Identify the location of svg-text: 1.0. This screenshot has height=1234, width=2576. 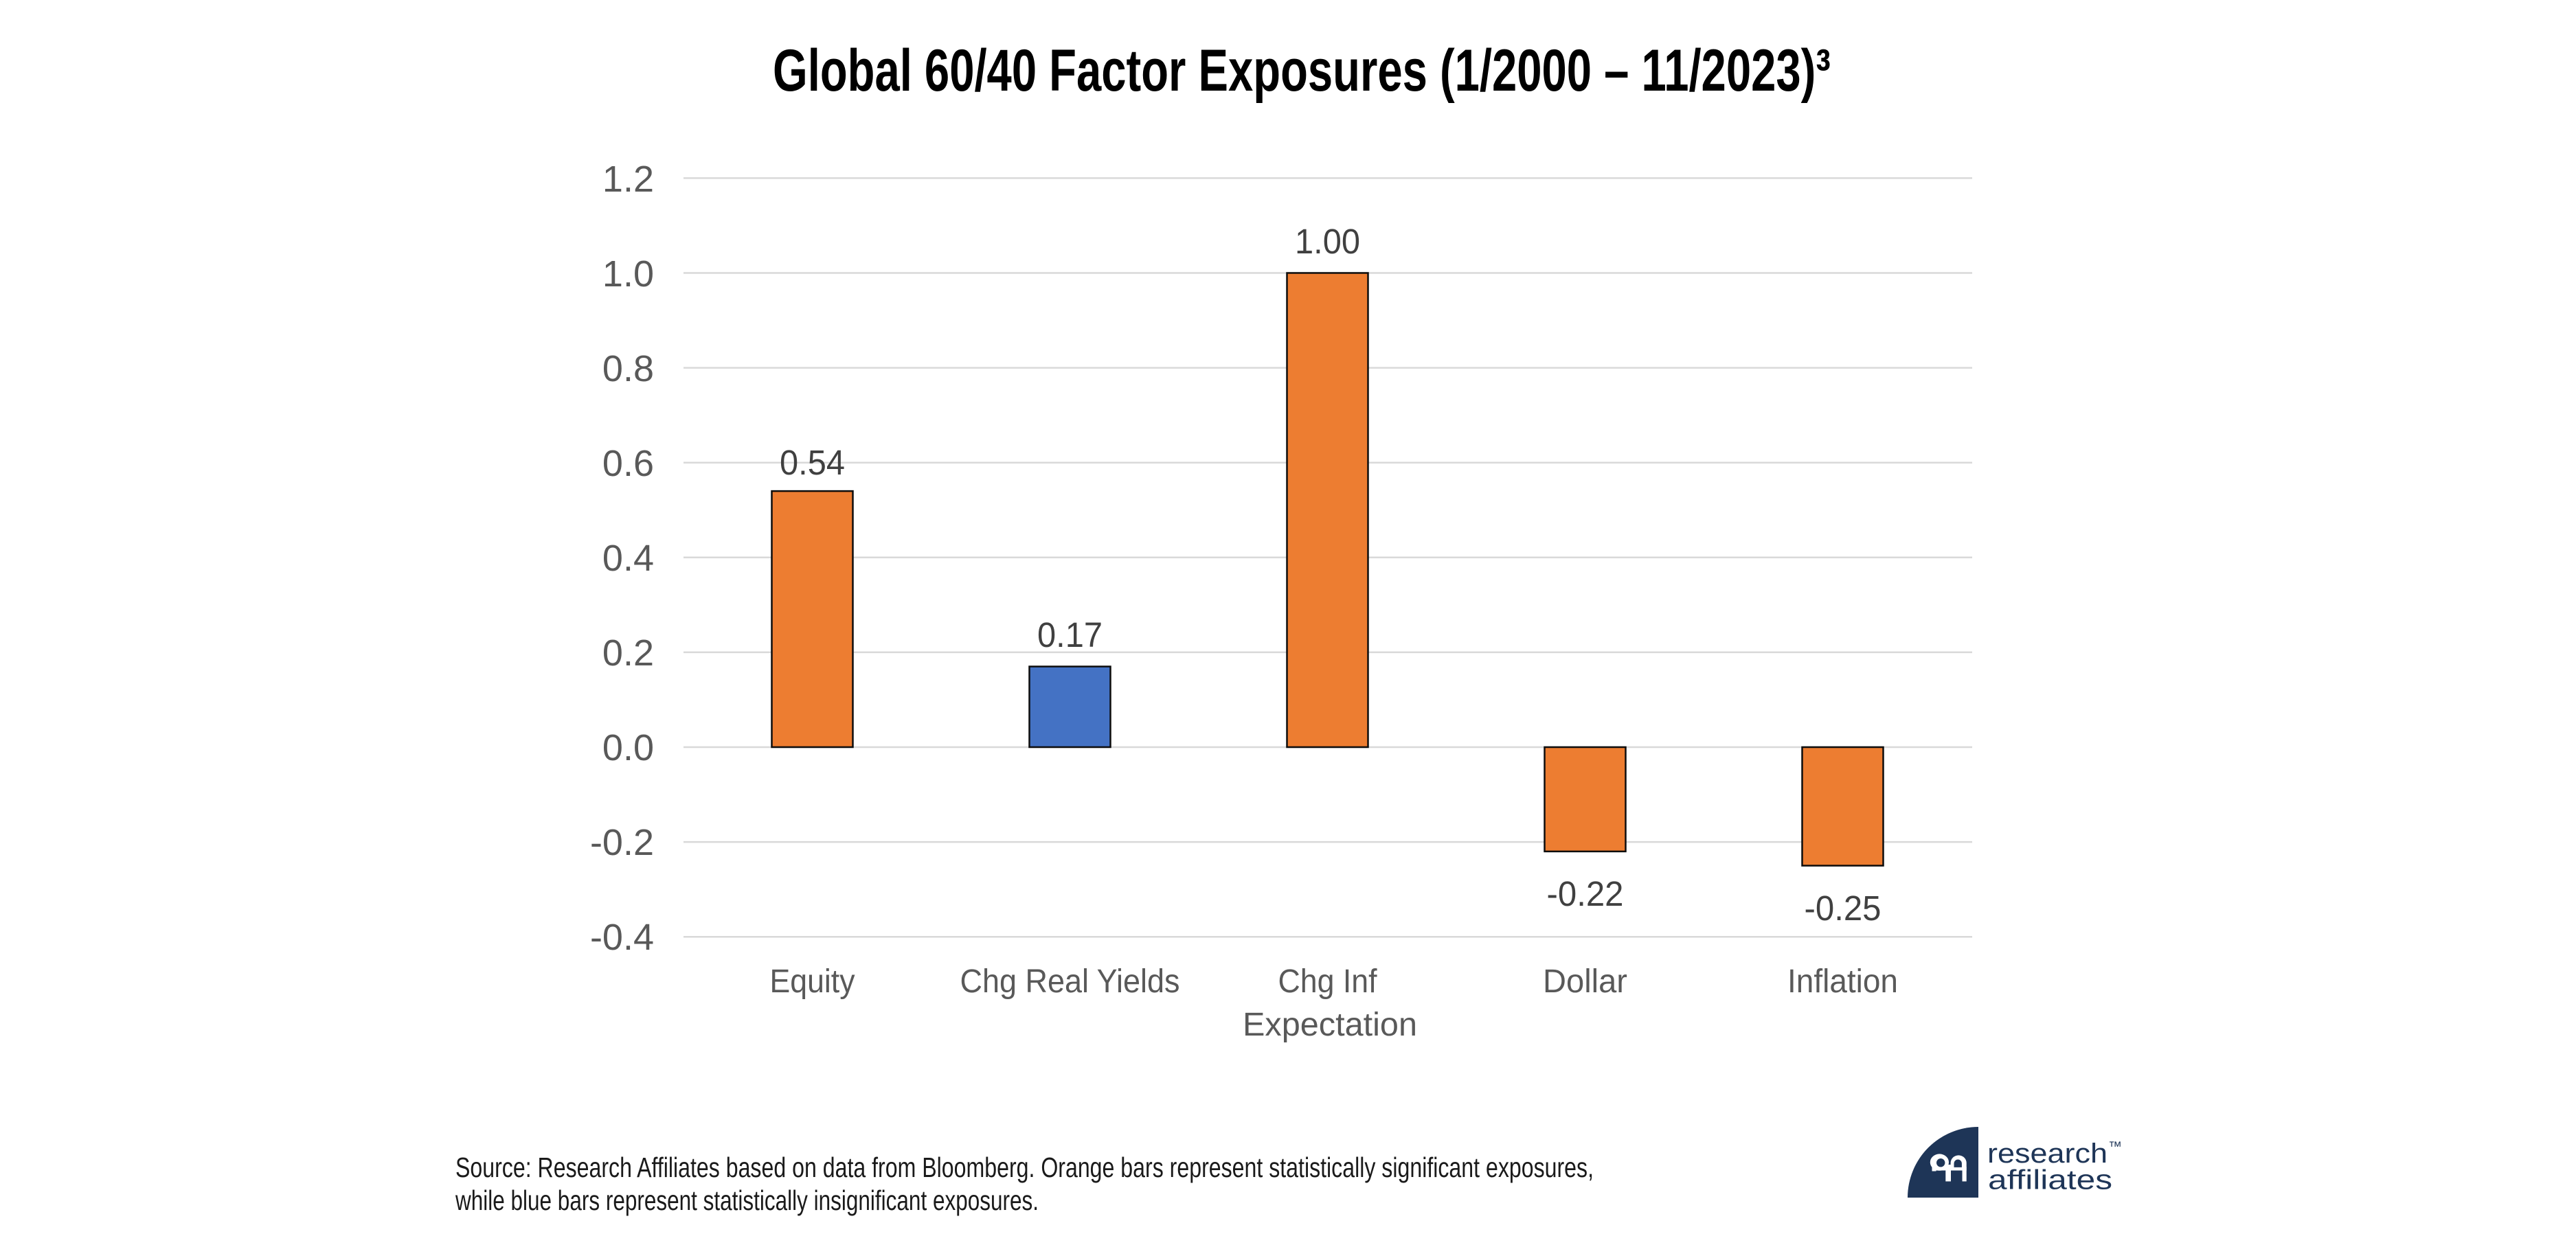
(628, 274).